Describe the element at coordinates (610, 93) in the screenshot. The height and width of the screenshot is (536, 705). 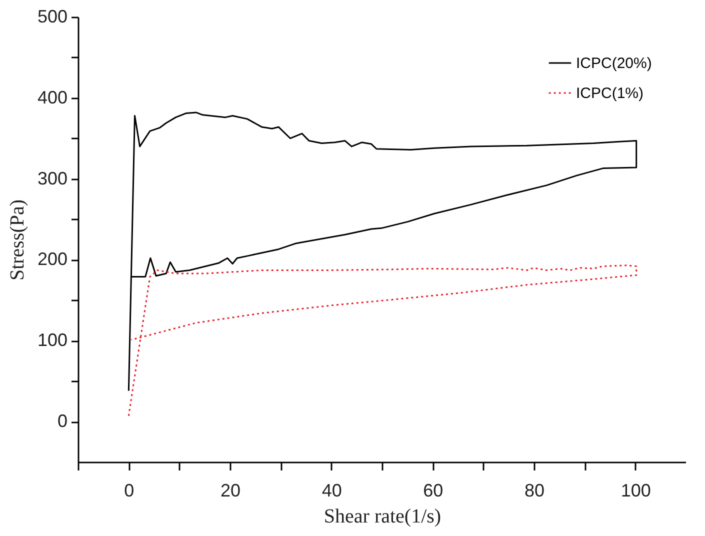
I see `legend-label: ICPC(1%)` at that location.